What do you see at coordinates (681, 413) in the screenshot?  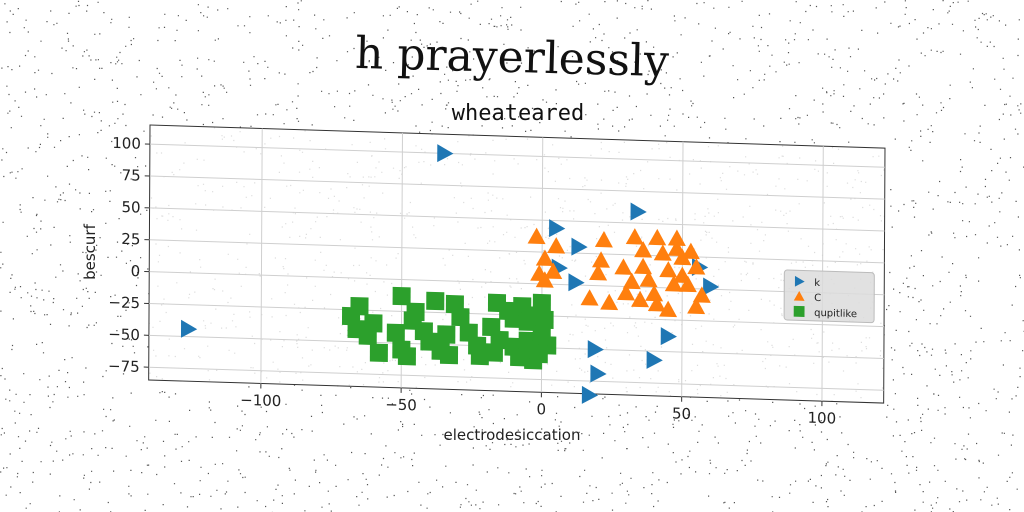 I see `x-tick-label: 50` at bounding box center [681, 413].